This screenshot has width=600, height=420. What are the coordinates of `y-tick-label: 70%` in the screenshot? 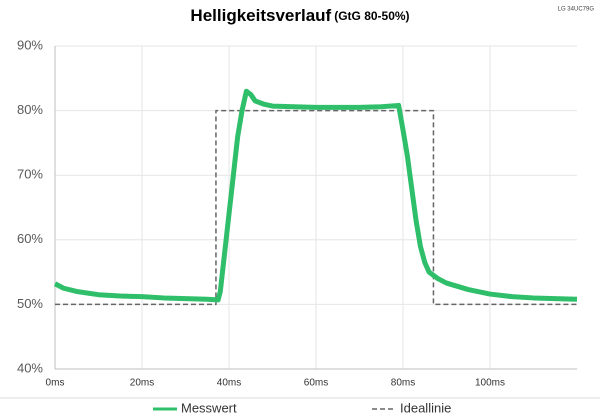 It's located at (30, 174).